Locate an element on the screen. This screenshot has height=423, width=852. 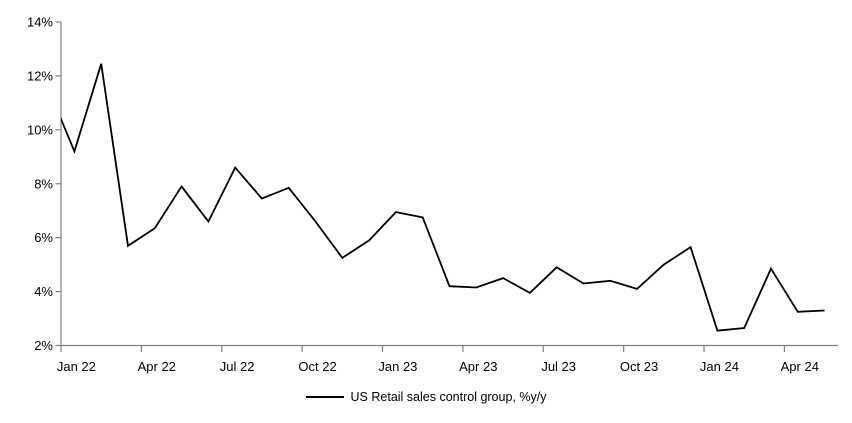
legend-label: US Retail sales control group, %y/y is located at coordinates (448, 397).